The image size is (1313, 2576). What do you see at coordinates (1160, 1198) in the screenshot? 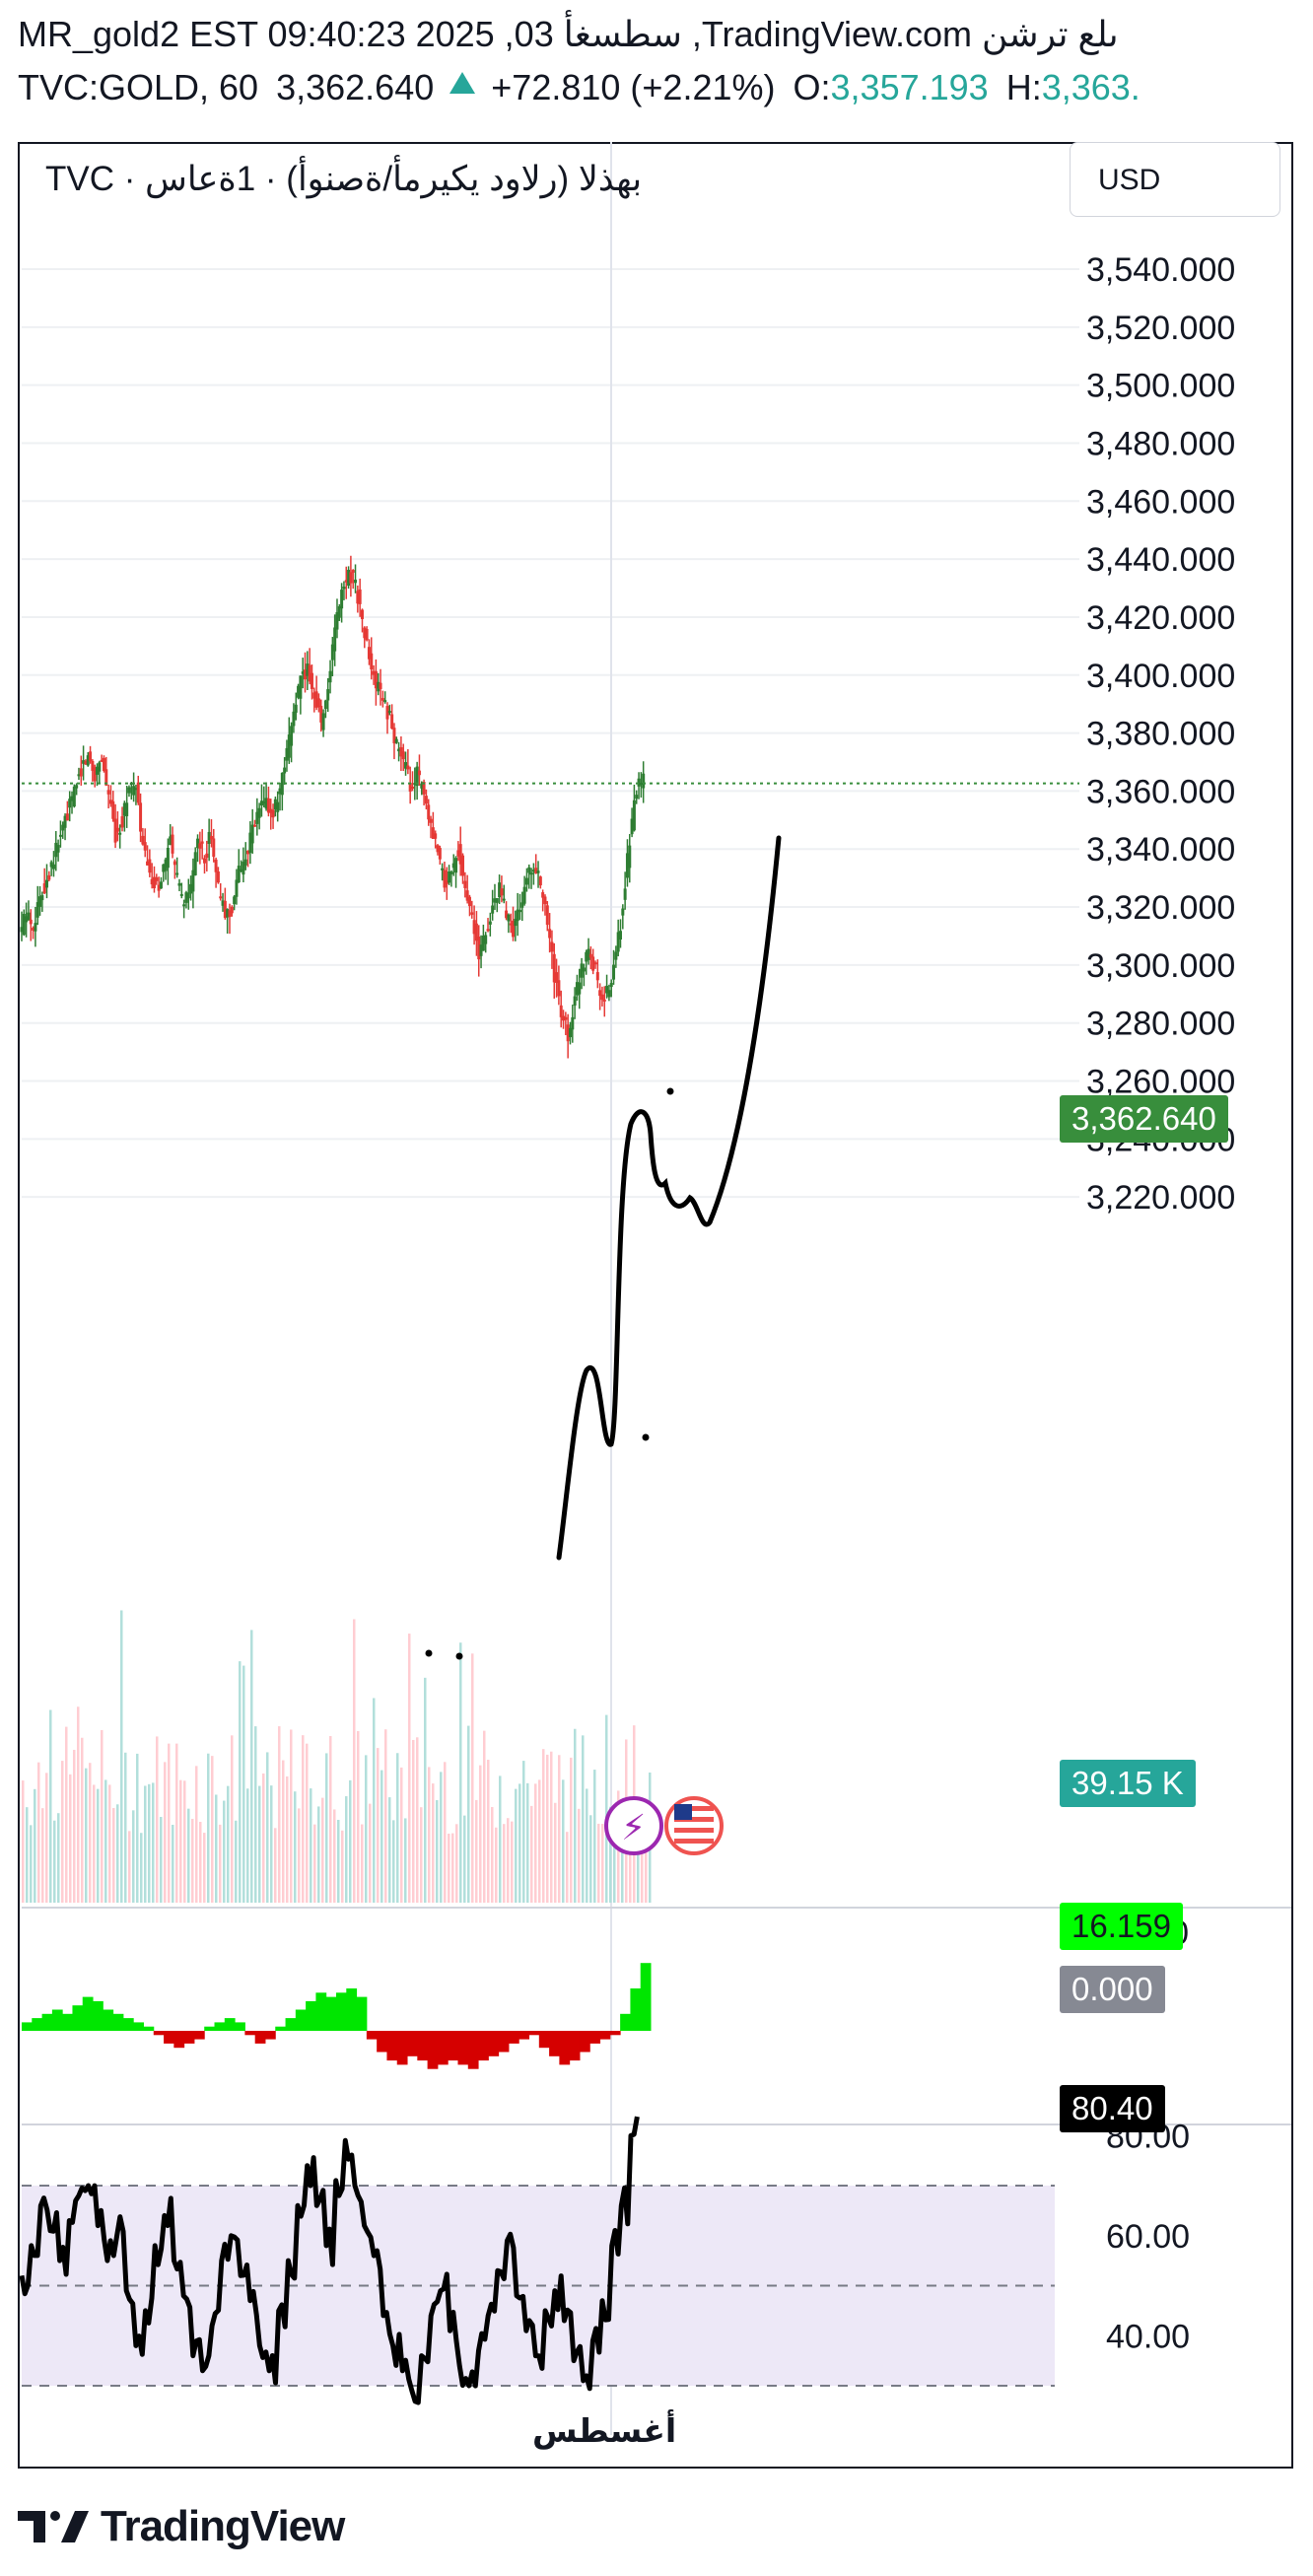
I see `price-tick-label: 3,220.000` at bounding box center [1160, 1198].